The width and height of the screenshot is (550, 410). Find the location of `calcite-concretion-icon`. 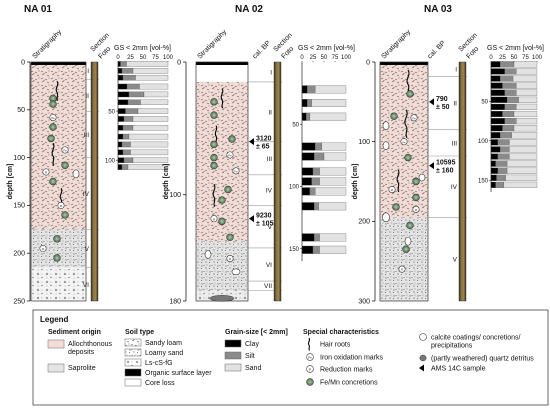

calcite-concretion-icon is located at coordinates (208, 254).